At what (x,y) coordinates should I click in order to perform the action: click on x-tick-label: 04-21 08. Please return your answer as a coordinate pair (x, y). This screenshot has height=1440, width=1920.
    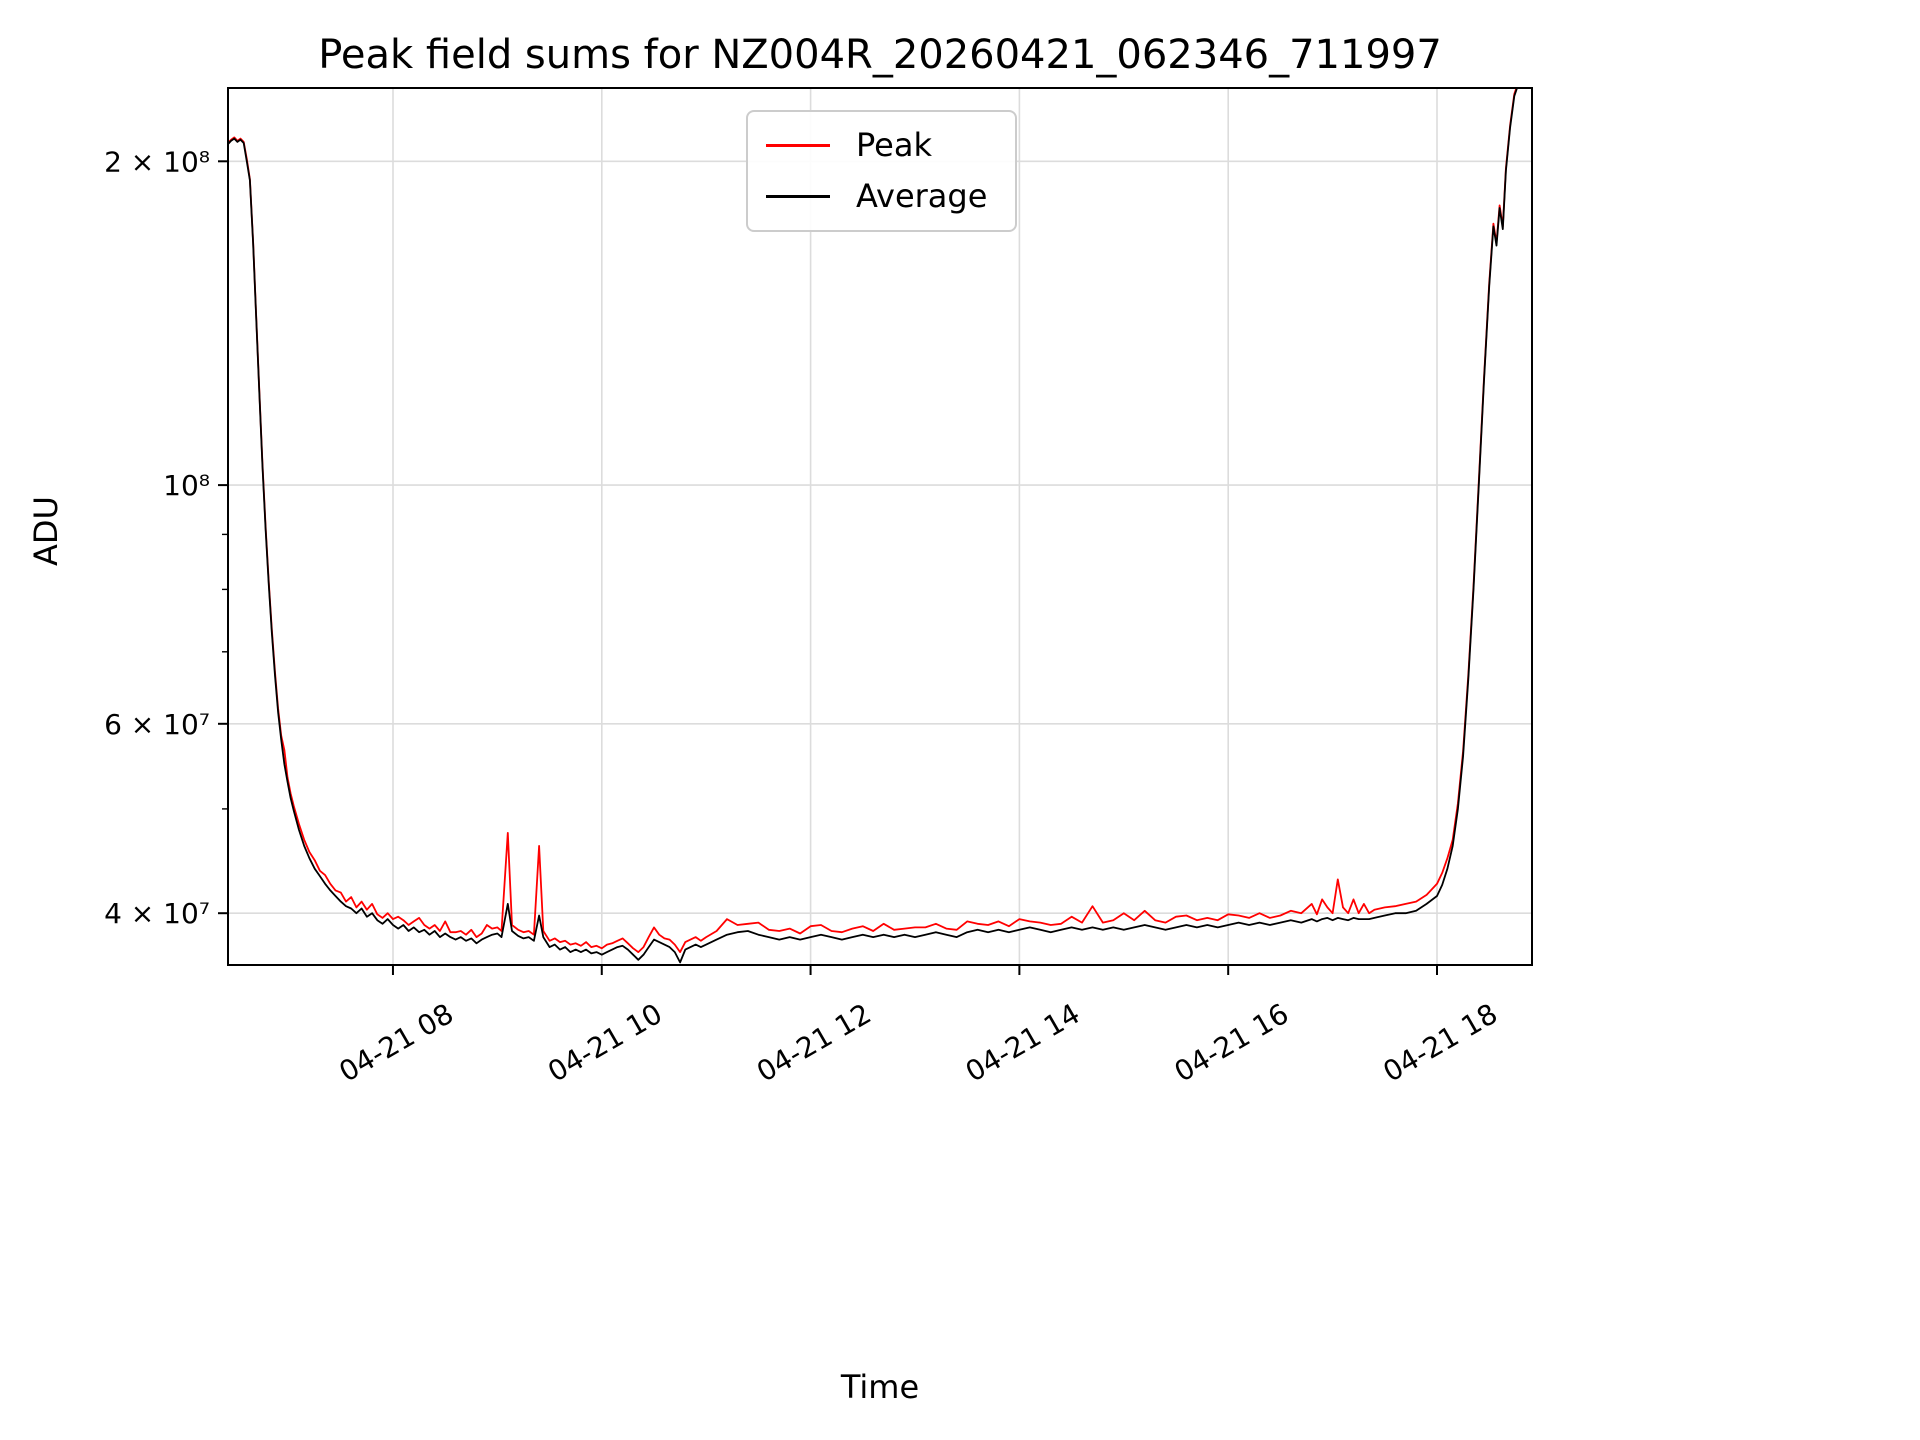
    Looking at the image, I should click on (396, 1043).